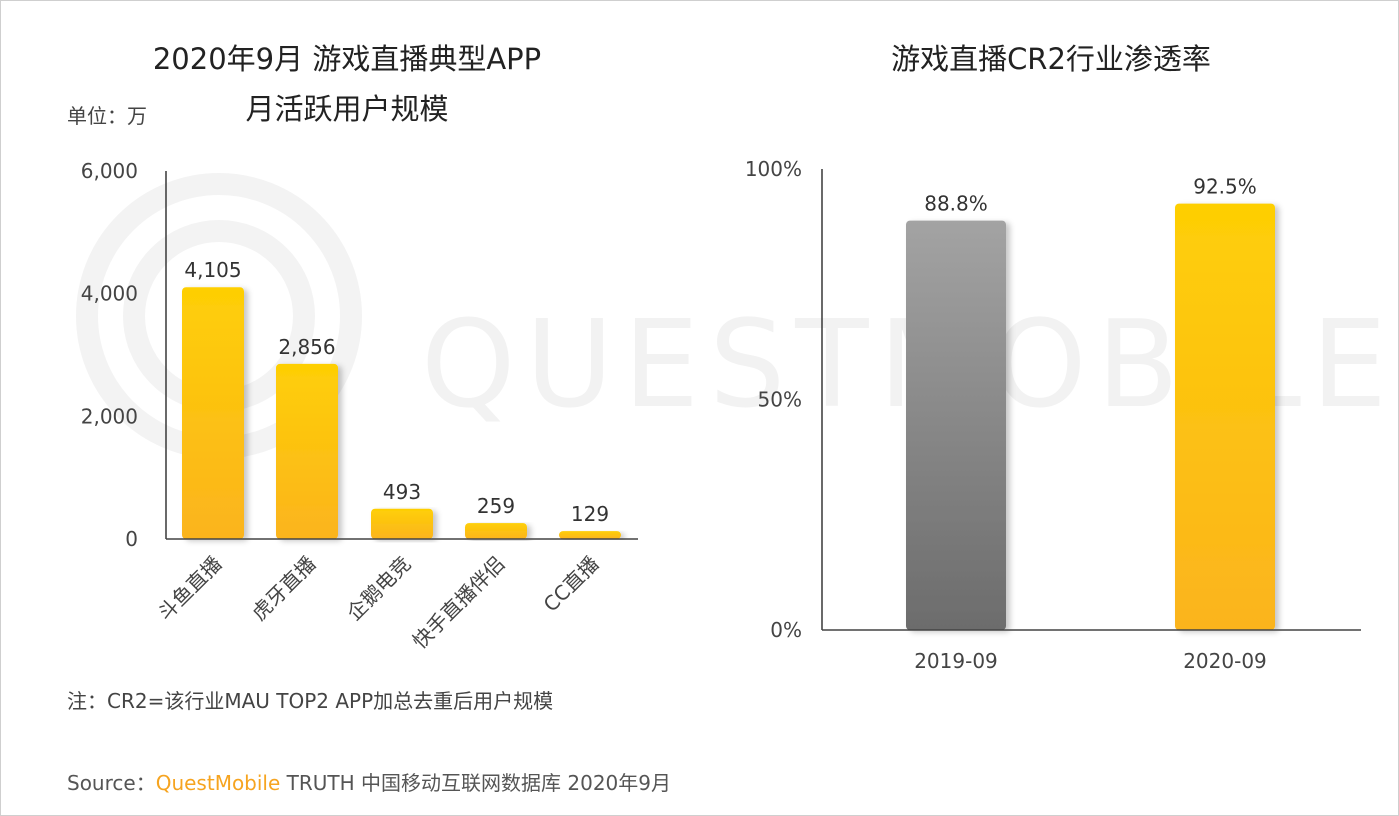  I want to click on mau-chart-unit: 单位：万, so click(107, 116).